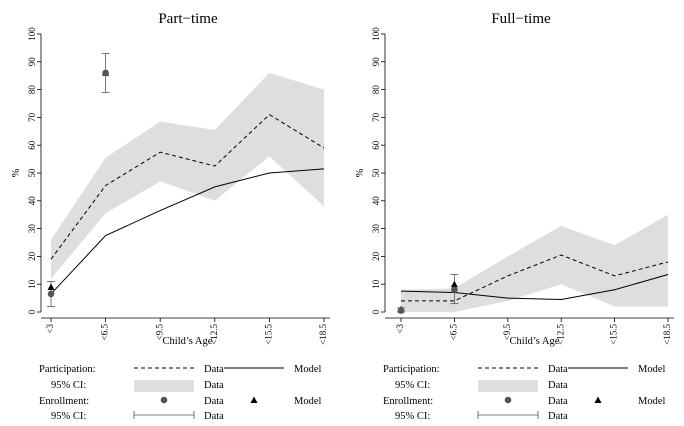  Describe the element at coordinates (400, 329) in the screenshot. I see `panel2-x-tick-label: <3` at that location.